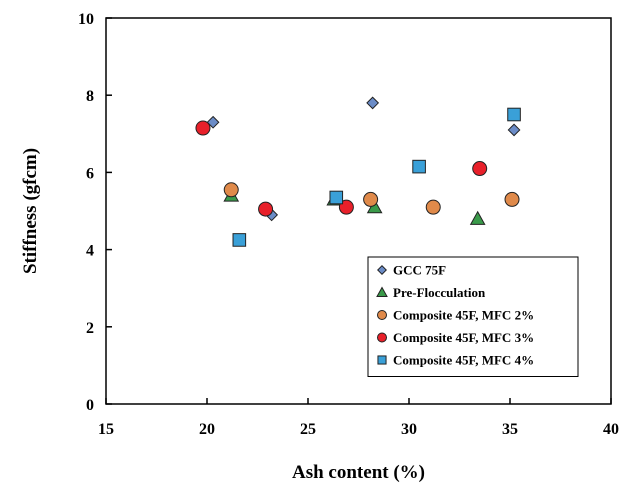  What do you see at coordinates (463, 360) in the screenshot?
I see `legend-label: Composite 45F, MFC 4%` at bounding box center [463, 360].